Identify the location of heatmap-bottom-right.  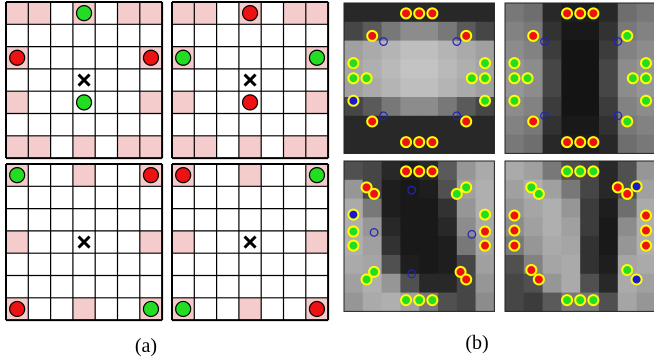
(579, 236).